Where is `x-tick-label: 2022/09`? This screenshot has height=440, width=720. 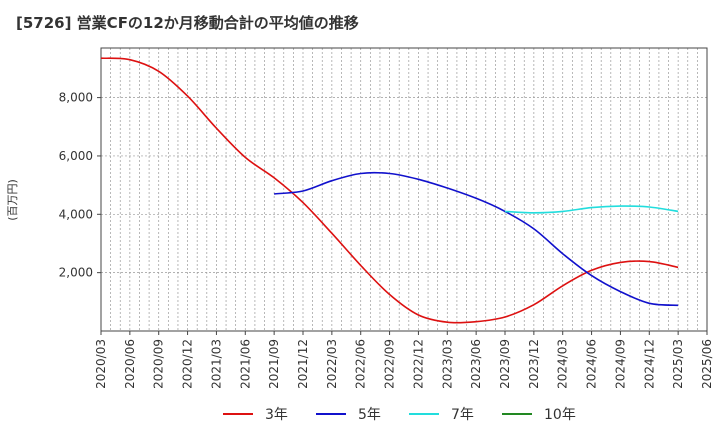
x-tick-label: 2022/09 is located at coordinates (390, 364).